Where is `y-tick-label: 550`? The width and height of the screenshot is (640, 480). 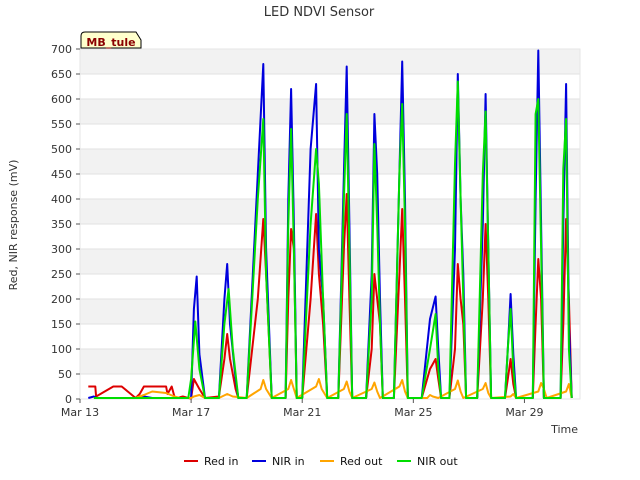 y-tick-label: 550 is located at coordinates (61, 124).